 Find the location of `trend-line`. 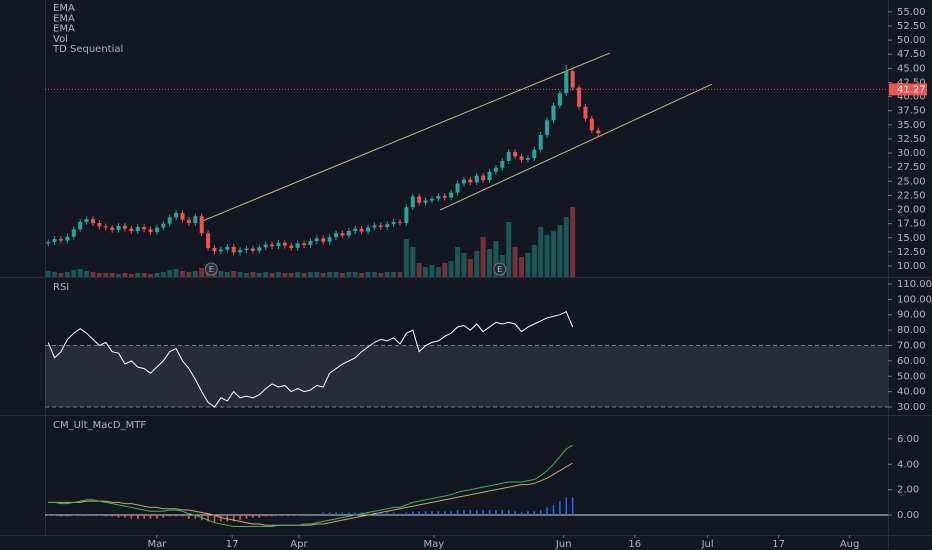

trend-line is located at coordinates (575, 147).